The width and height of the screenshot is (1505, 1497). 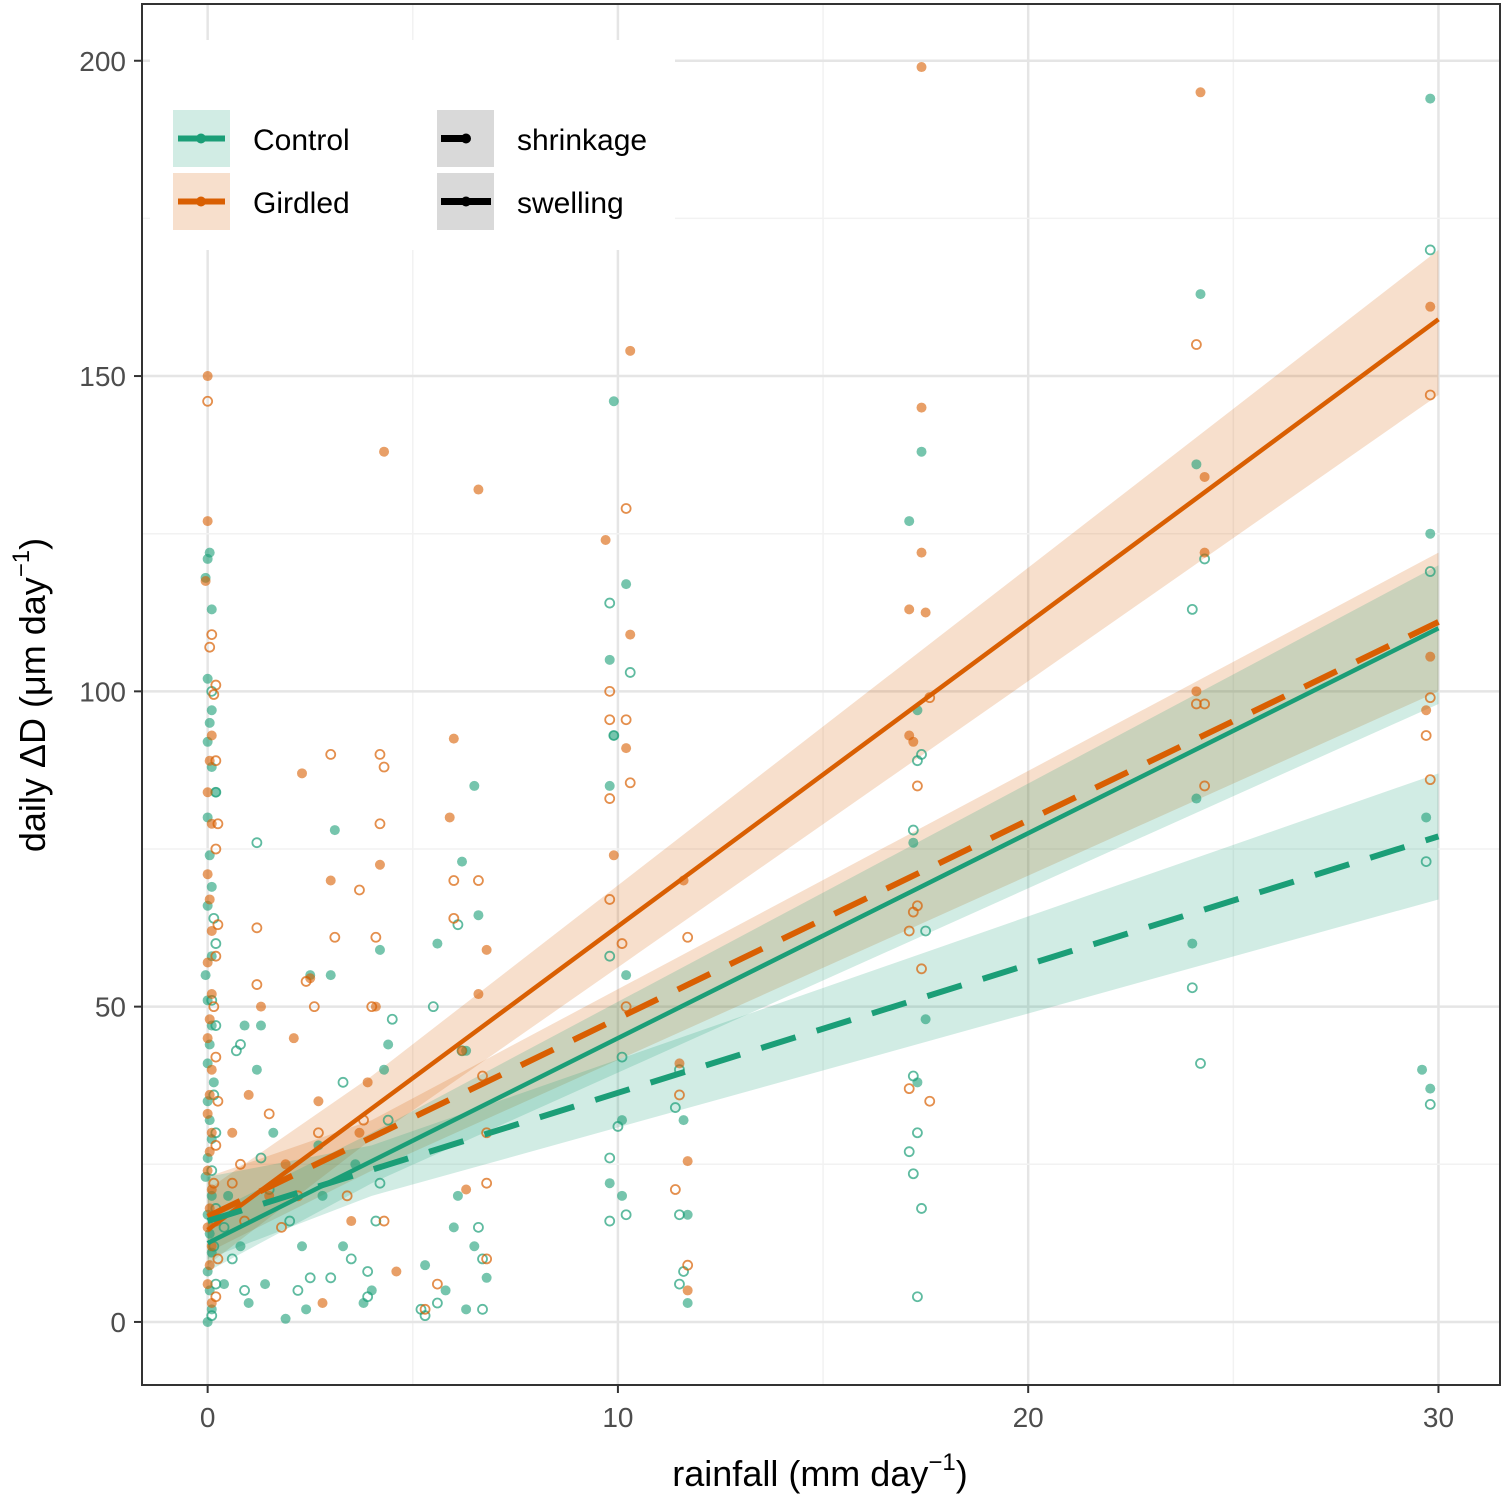 I want to click on legend-label-control: Control, so click(x=301, y=140).